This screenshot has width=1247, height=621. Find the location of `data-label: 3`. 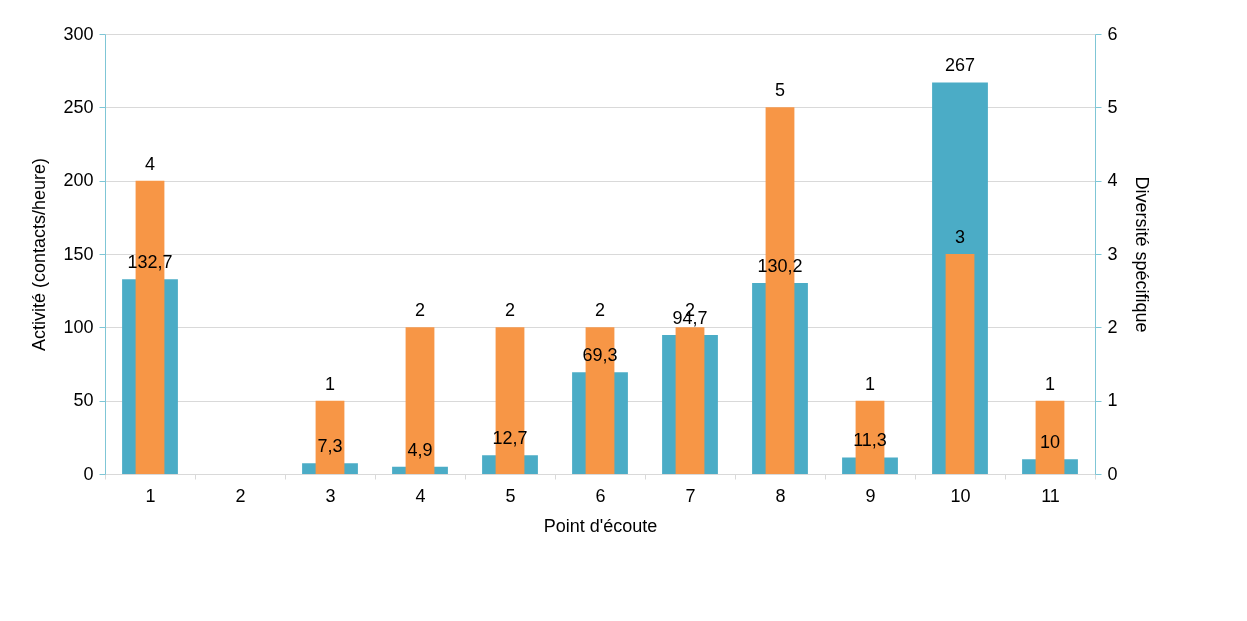

data-label: 3 is located at coordinates (960, 237).